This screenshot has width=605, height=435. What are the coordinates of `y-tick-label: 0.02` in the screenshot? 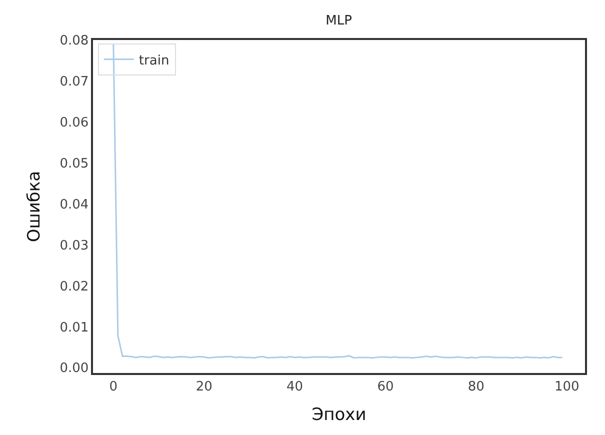 It's located at (74, 286).